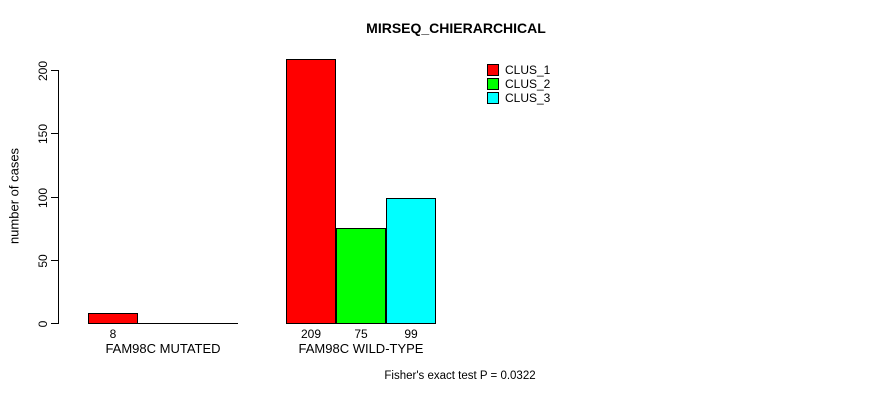 This screenshot has height=400, width=890. I want to click on y-axis-tick-label: 0, so click(43, 323).